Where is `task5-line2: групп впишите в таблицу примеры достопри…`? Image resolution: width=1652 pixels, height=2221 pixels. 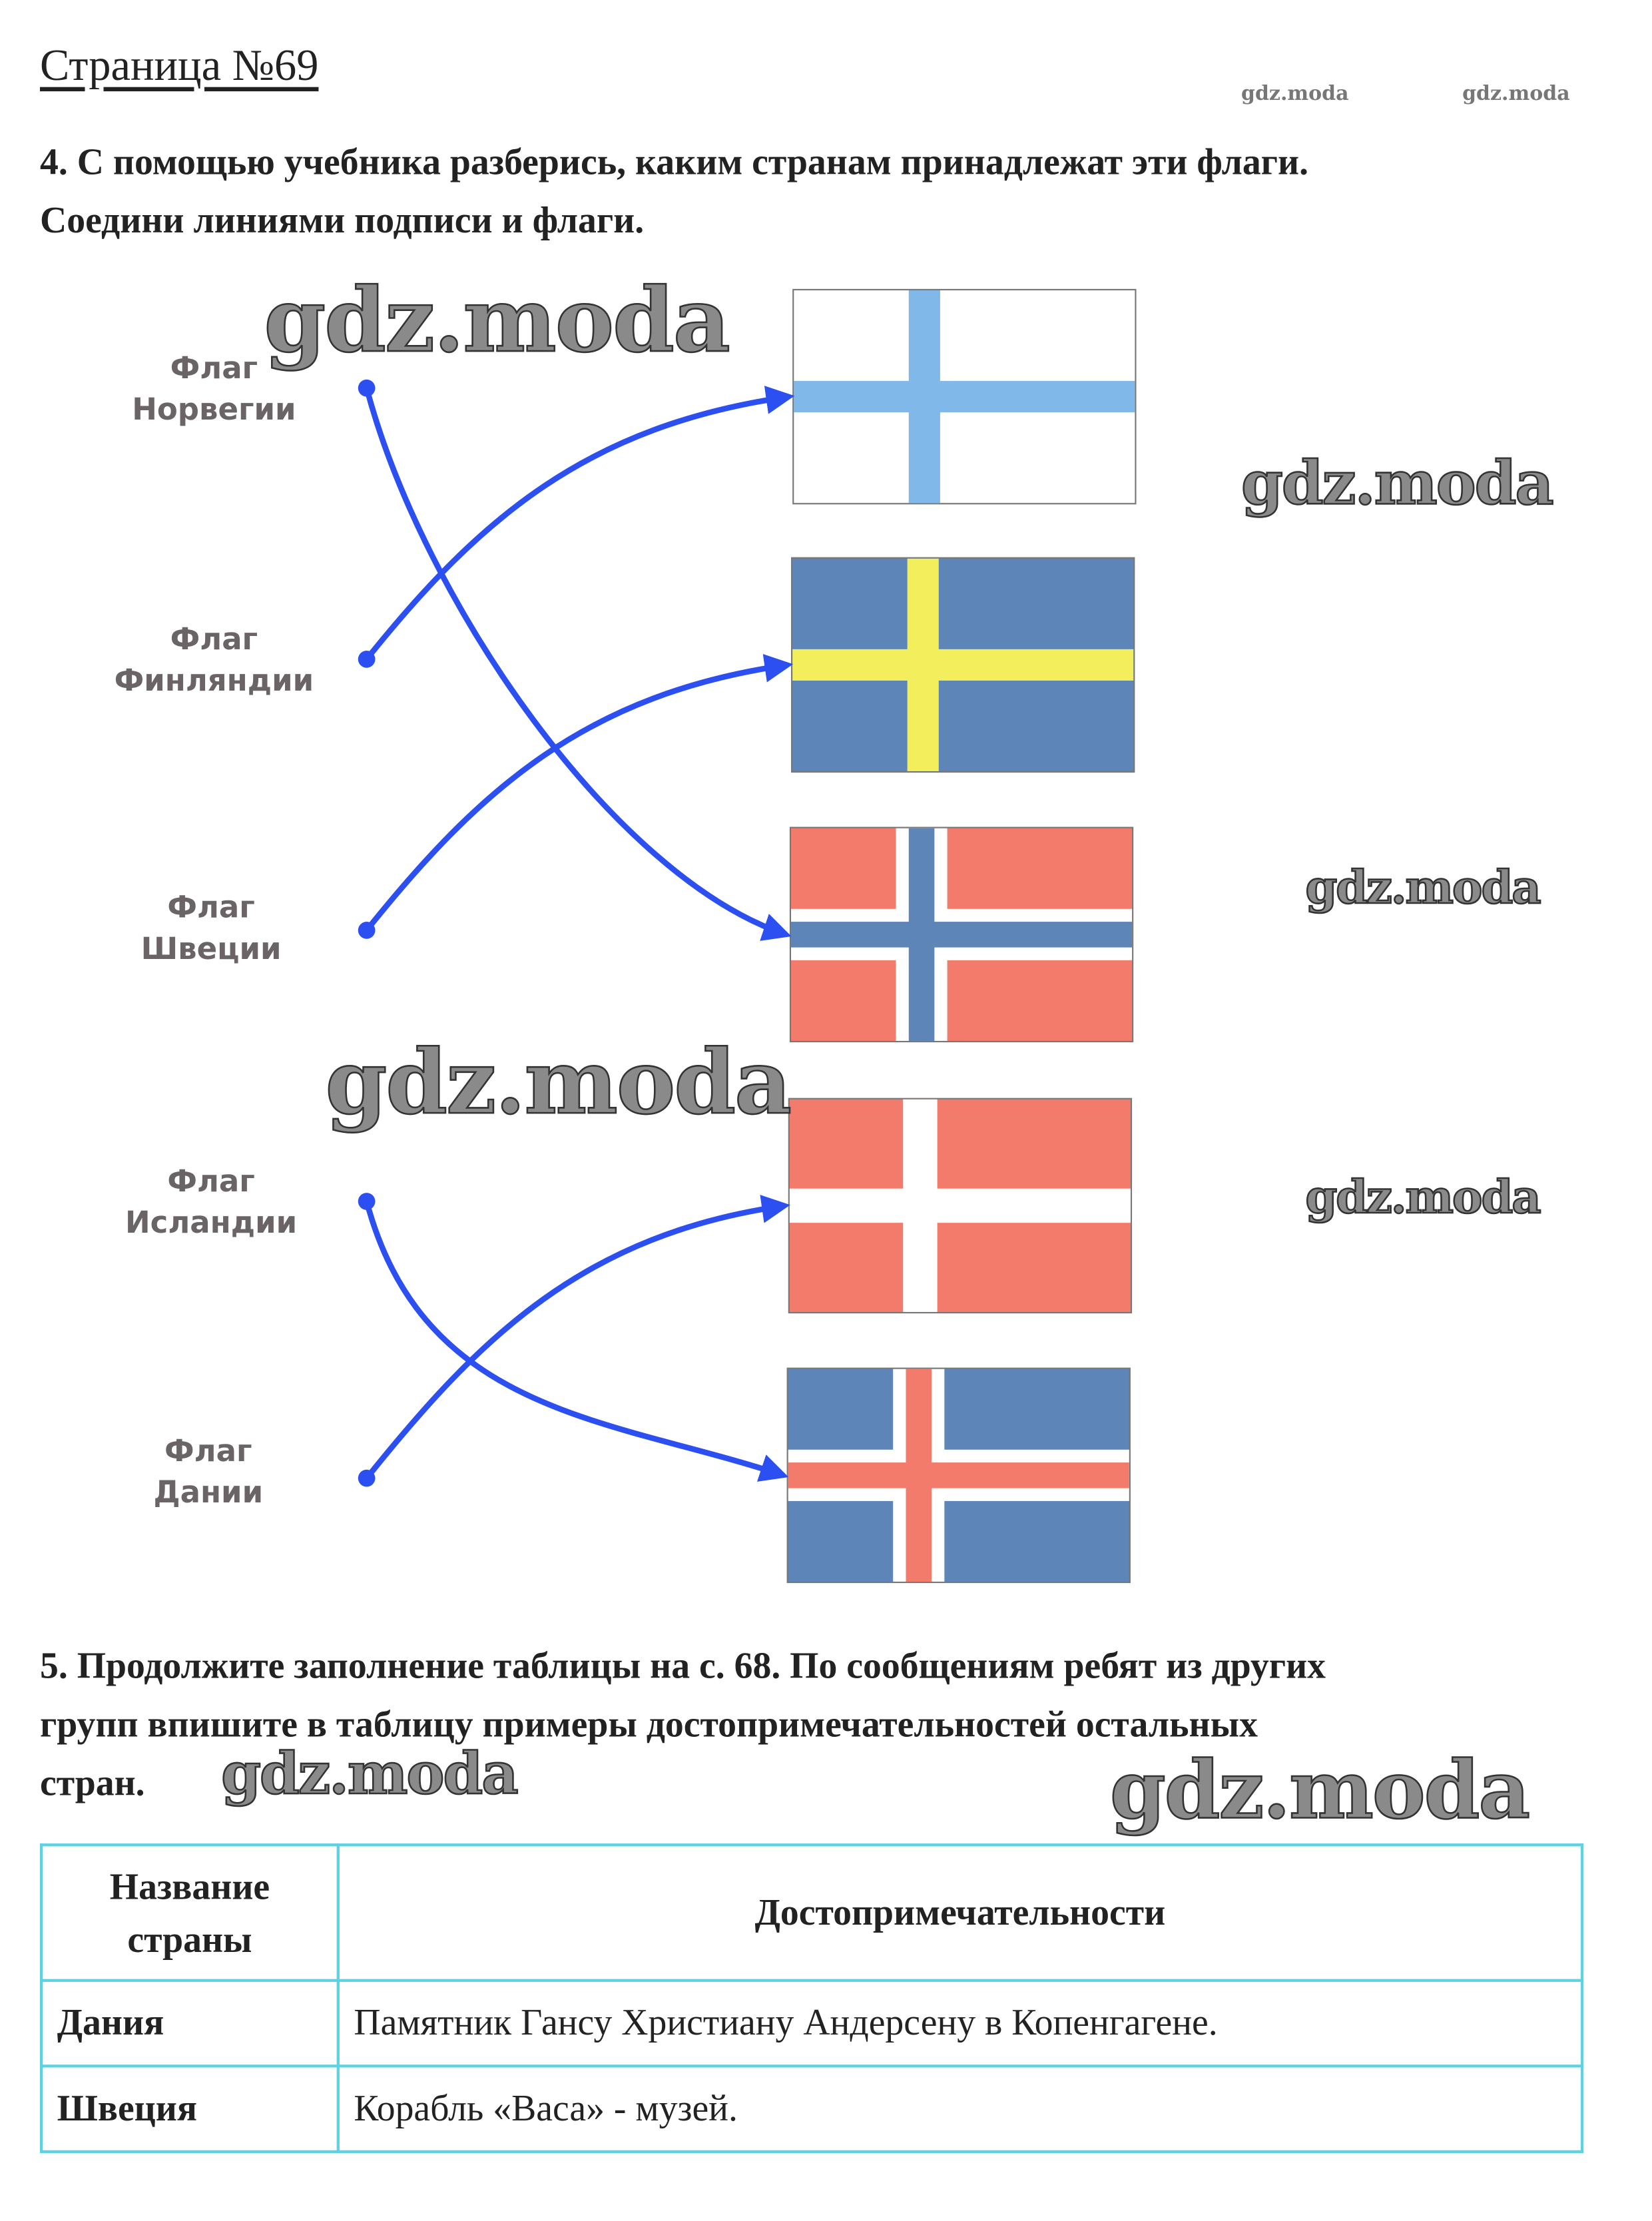 task5-line2: групп впишите в таблицу примеры достопри… is located at coordinates (648, 1724).